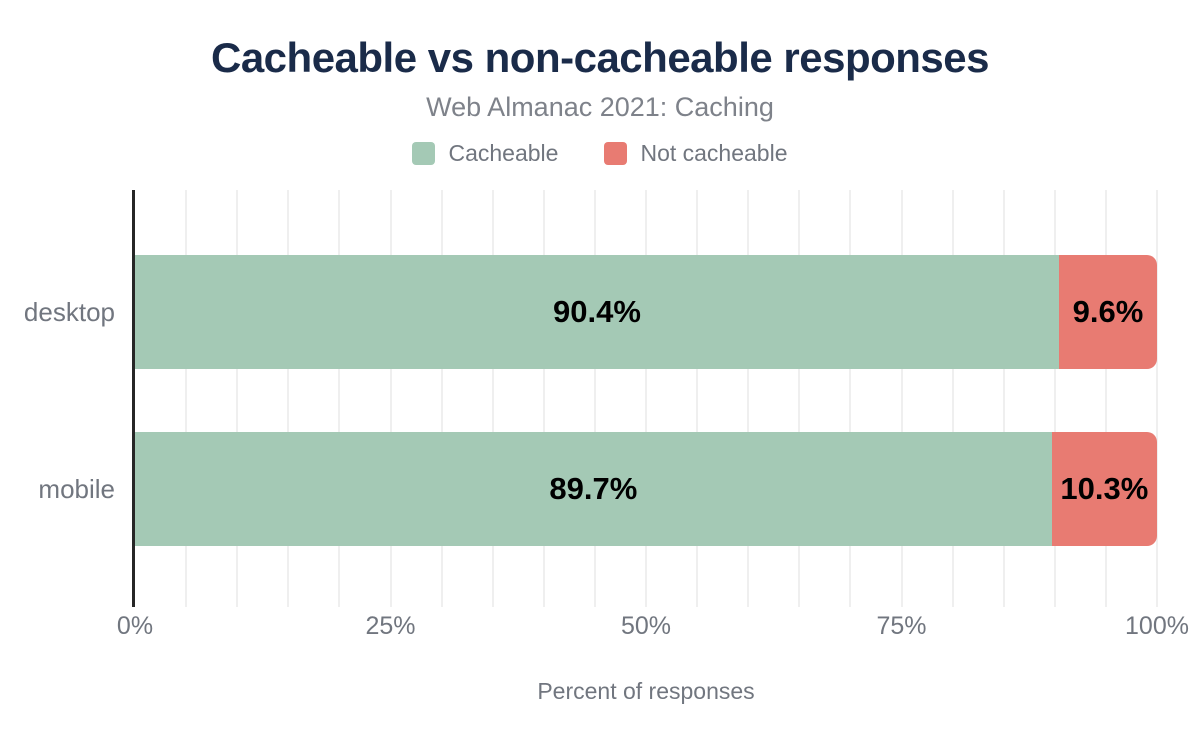  I want to click on legend-label: Cacheable, so click(503, 153).